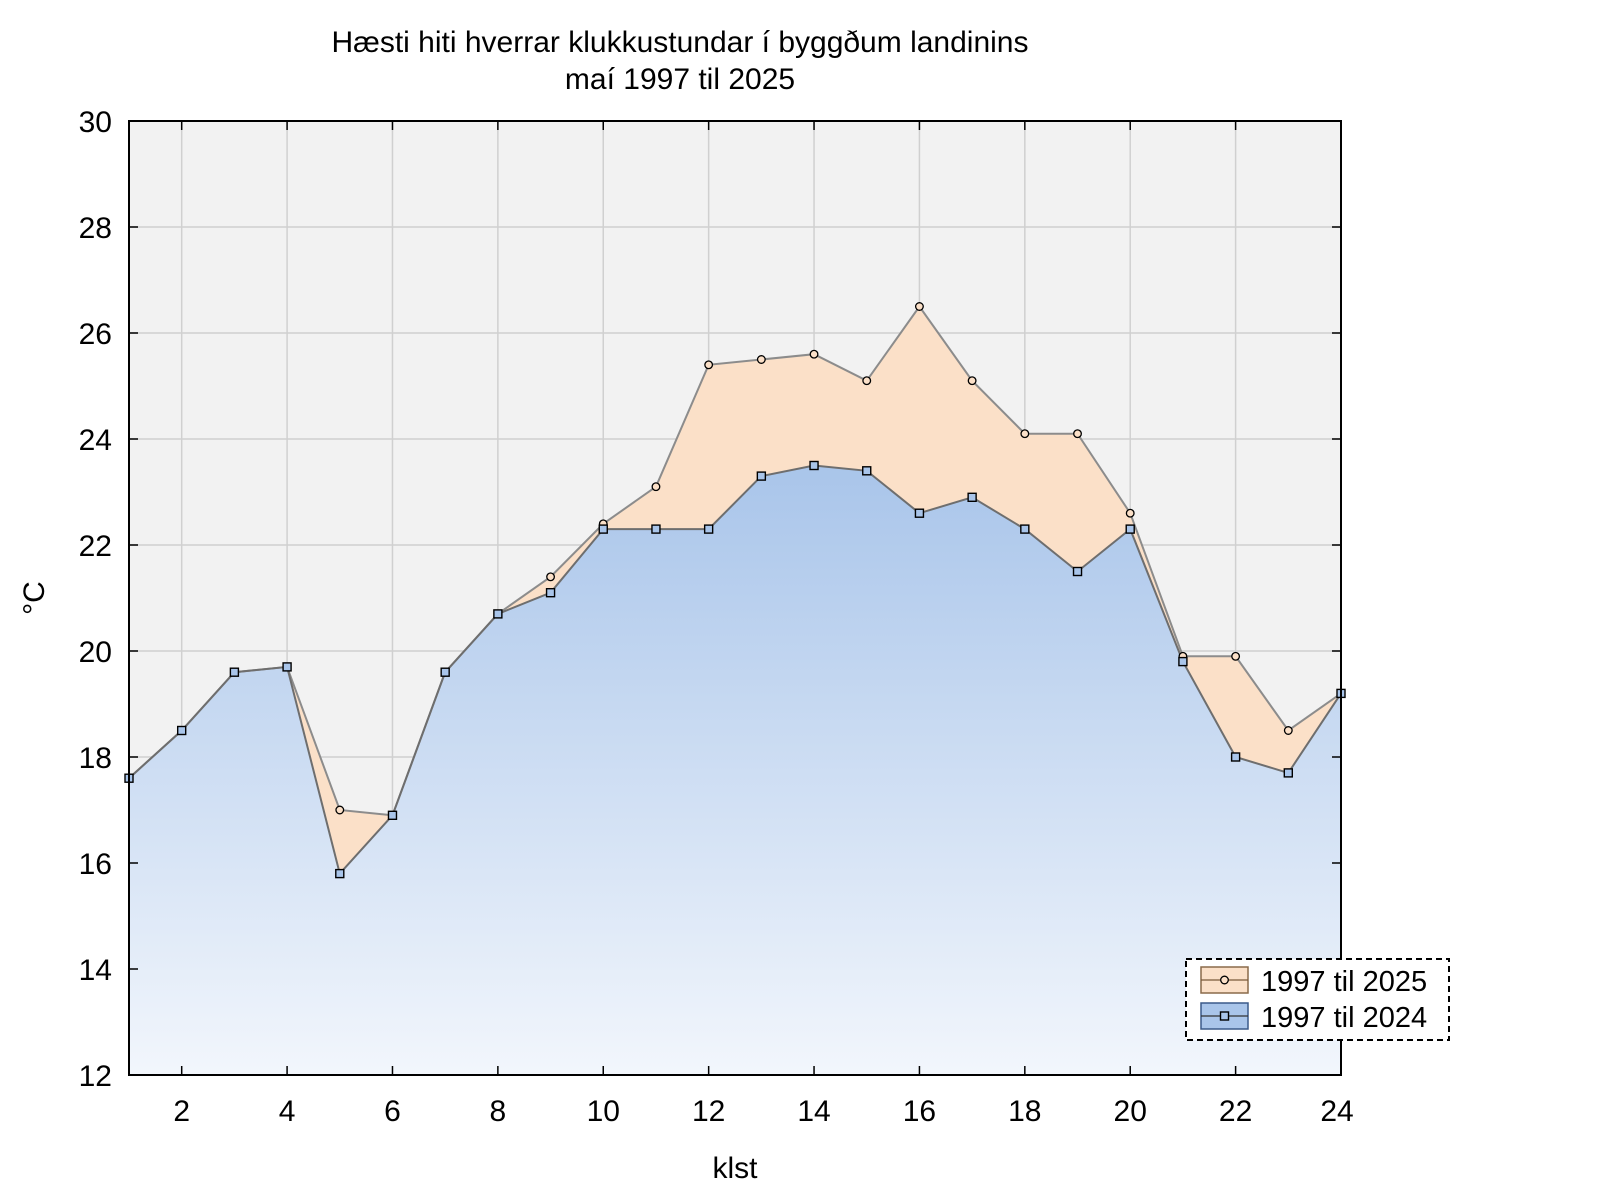 The image size is (1600, 1200). What do you see at coordinates (1317, 999) in the screenshot?
I see `legend: 1997 til 2025 1997 til 2024` at bounding box center [1317, 999].